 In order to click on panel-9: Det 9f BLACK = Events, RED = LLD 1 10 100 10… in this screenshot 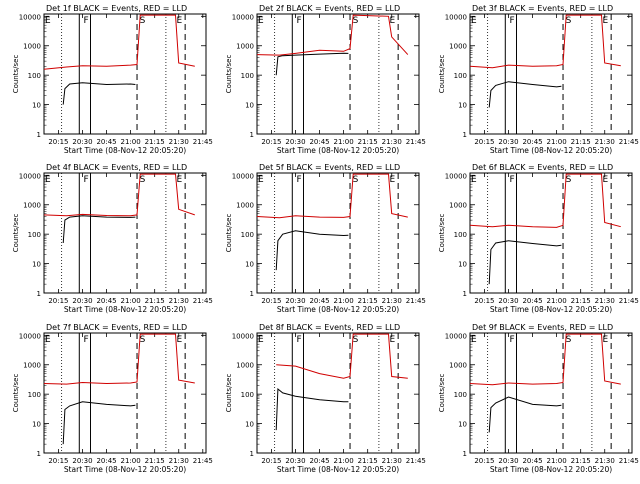, I will do `click(538, 398)`.